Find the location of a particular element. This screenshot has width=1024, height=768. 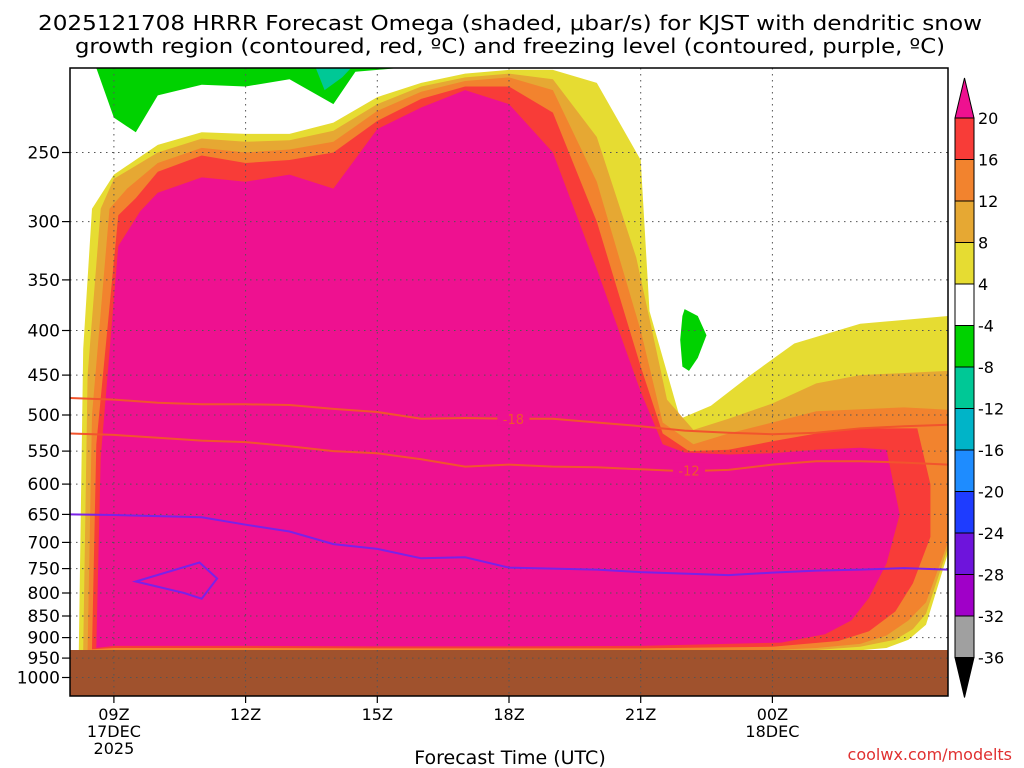

freezing-level-contours is located at coordinates (509, 556).